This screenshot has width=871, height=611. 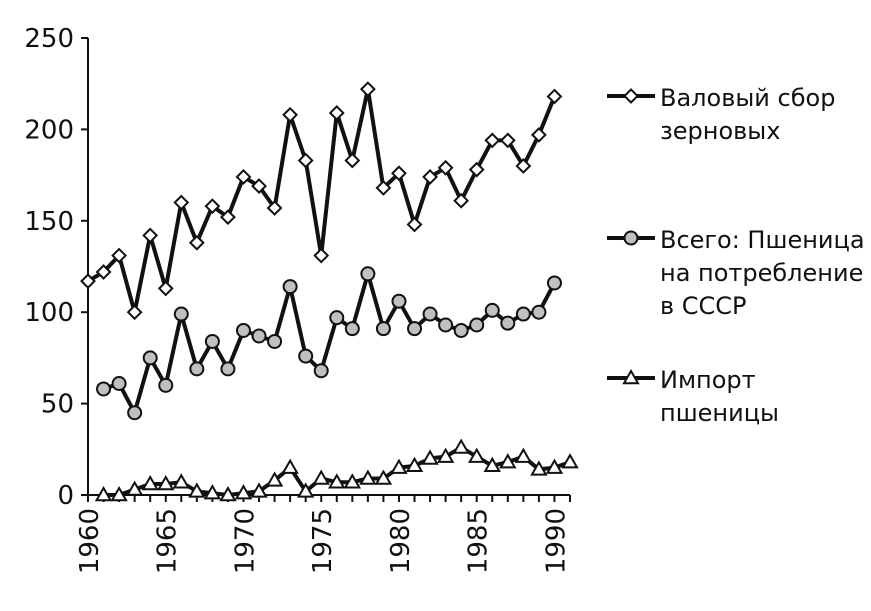 I want to click on legend-item: Импорт пшеницы, so click(x=693, y=396).